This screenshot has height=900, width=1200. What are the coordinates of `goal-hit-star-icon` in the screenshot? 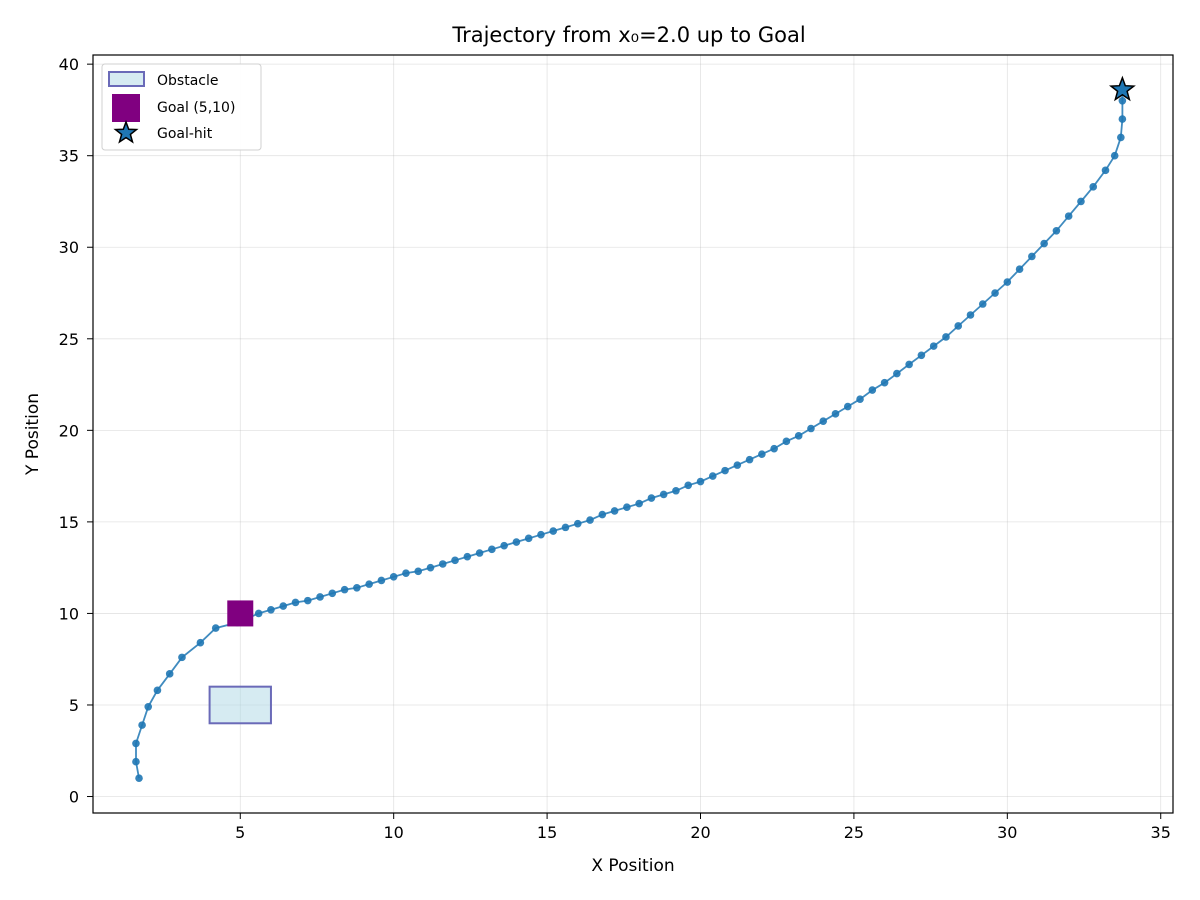 It's located at (1122, 88).